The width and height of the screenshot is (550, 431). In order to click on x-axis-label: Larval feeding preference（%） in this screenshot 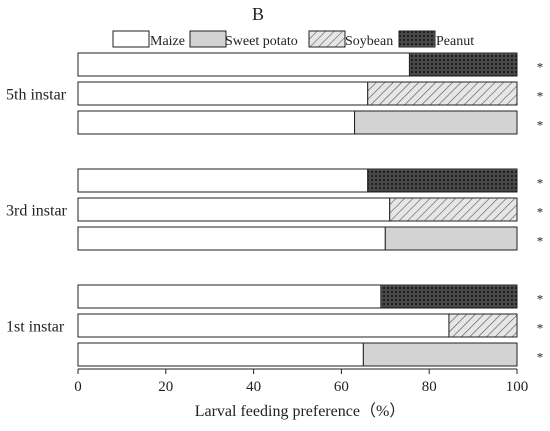, I will do `click(300, 411)`.